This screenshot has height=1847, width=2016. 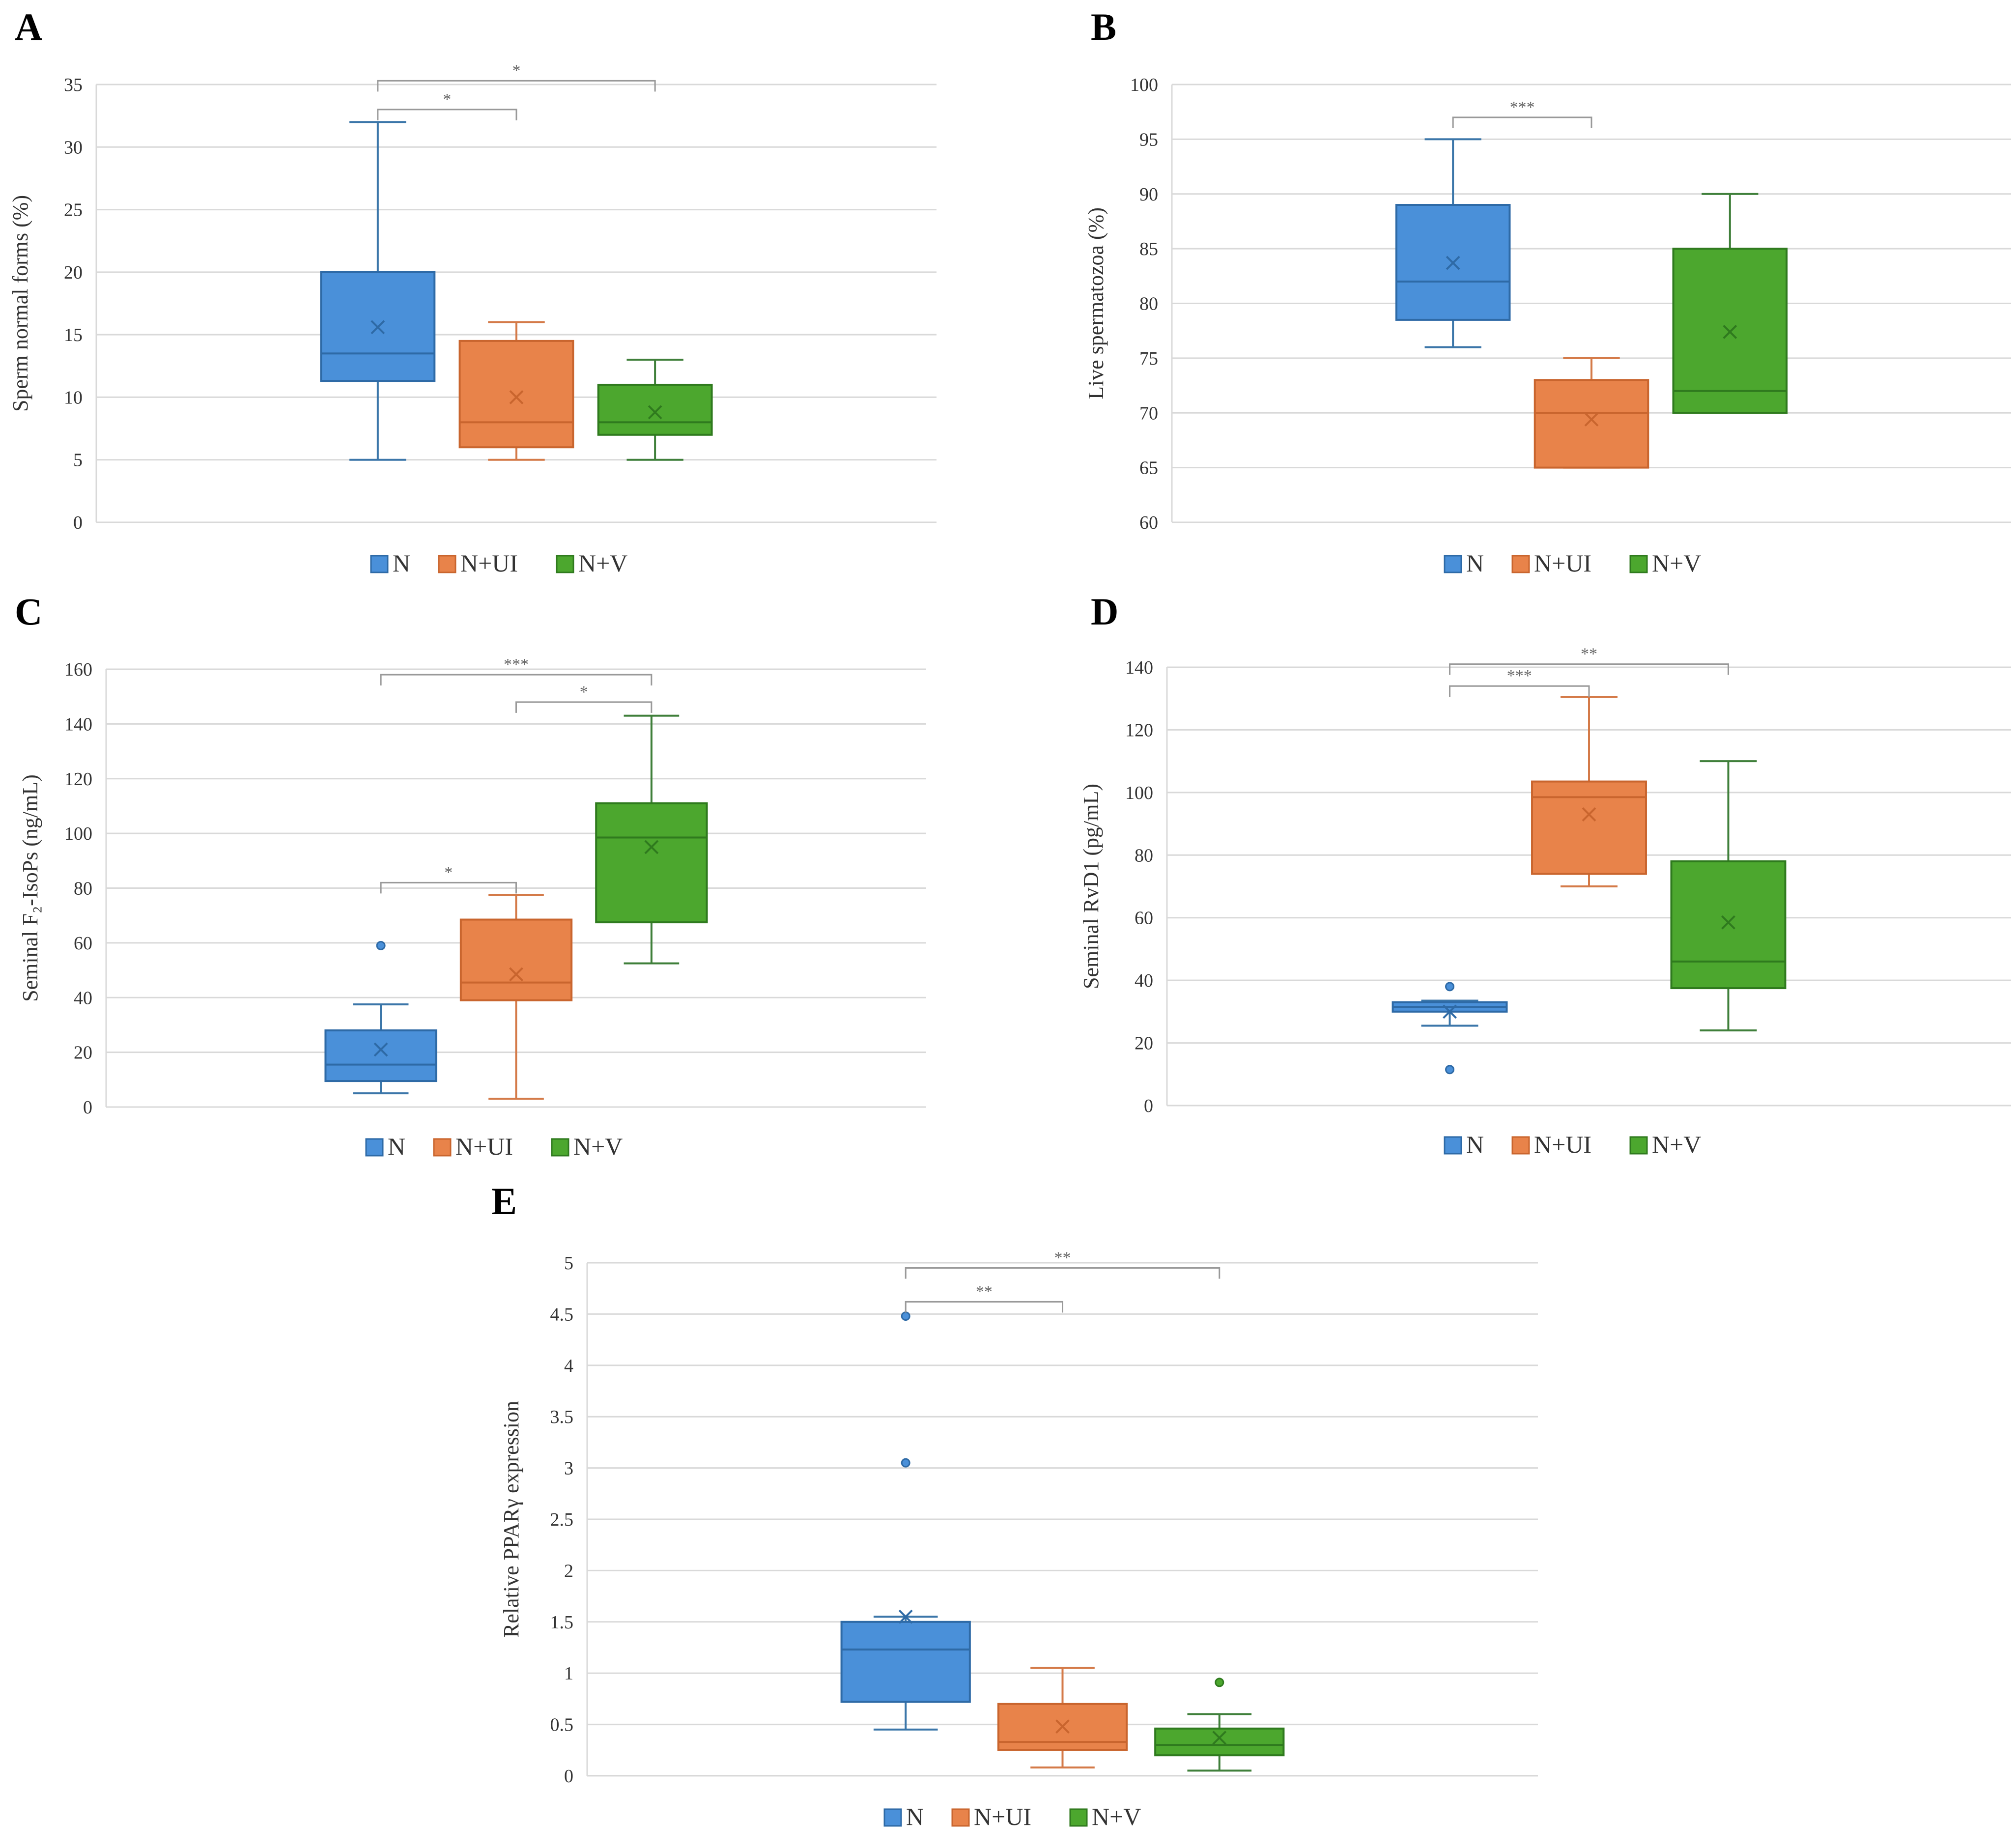 What do you see at coordinates (78, 460) in the screenshot?
I see `y-tick-label: 5` at bounding box center [78, 460].